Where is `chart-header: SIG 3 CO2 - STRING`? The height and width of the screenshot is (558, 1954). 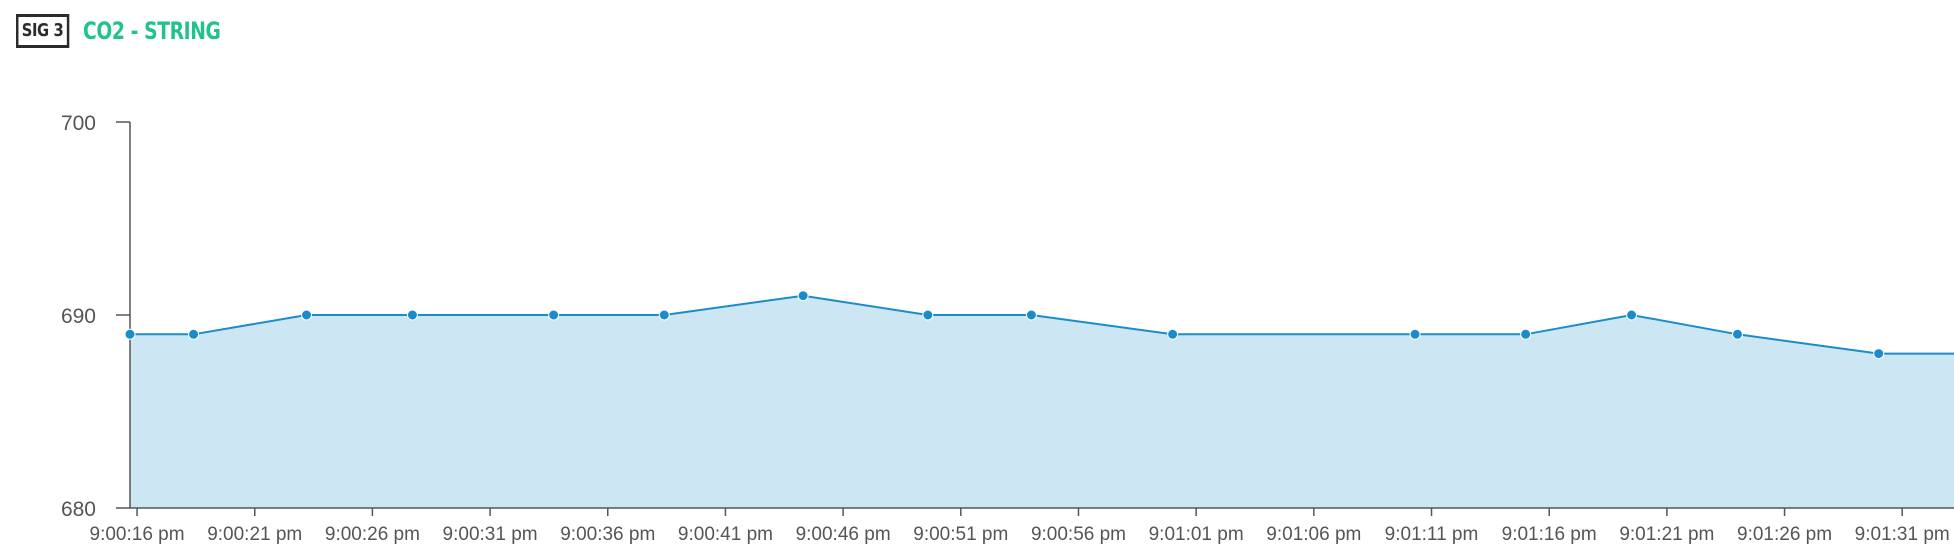
chart-header: SIG 3 CO2 - STRING is located at coordinates (137, 31).